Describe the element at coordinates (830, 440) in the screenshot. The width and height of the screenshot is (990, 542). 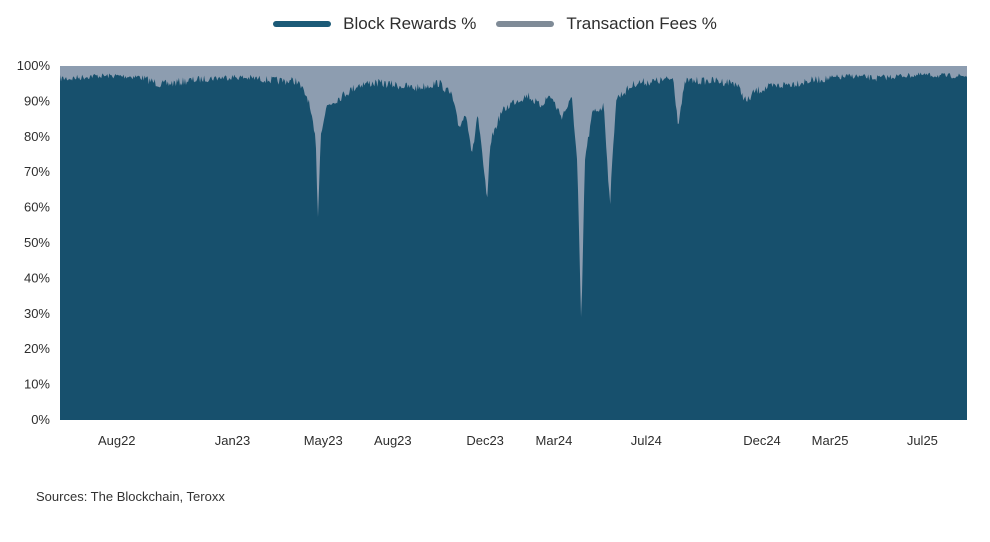
I see `x-tick-label: Mar25` at that location.